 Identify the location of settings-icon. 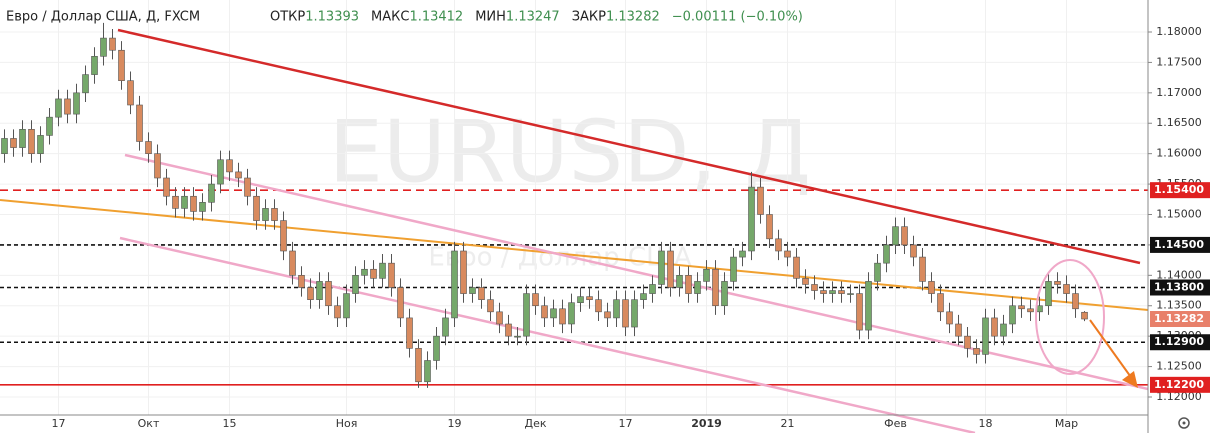
(1184, 423).